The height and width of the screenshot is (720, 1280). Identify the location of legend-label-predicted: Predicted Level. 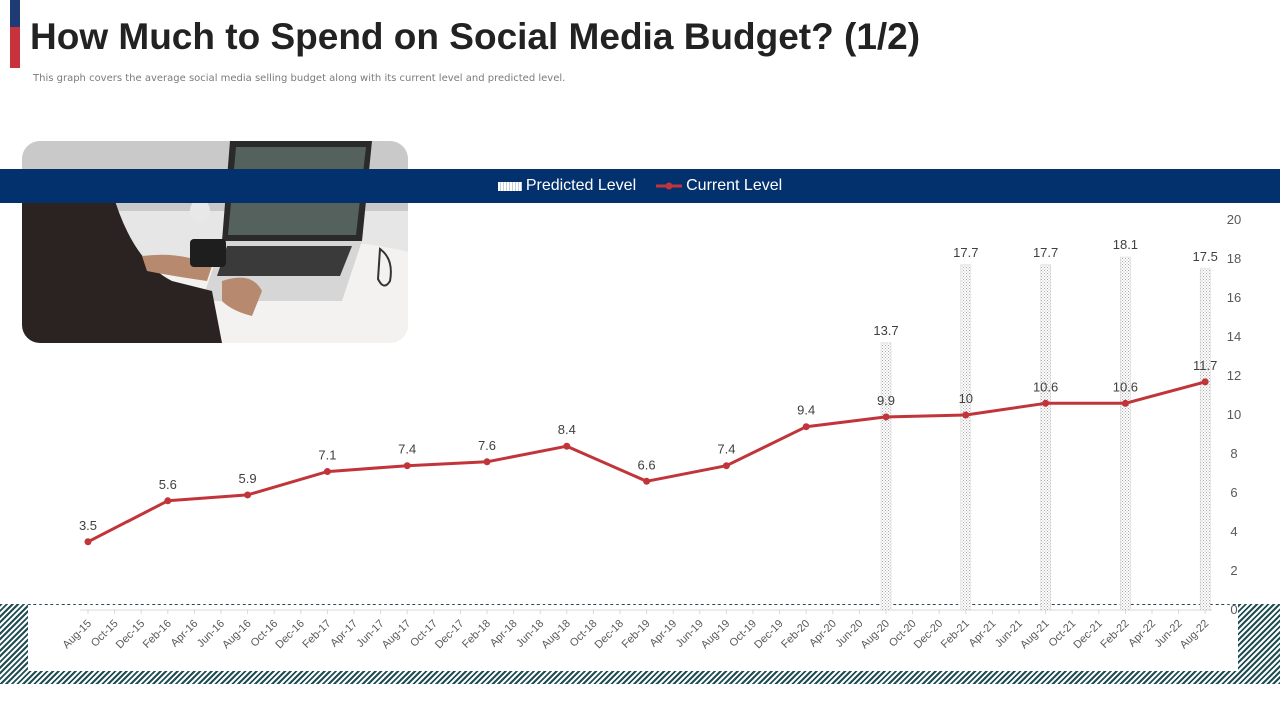
(581, 185).